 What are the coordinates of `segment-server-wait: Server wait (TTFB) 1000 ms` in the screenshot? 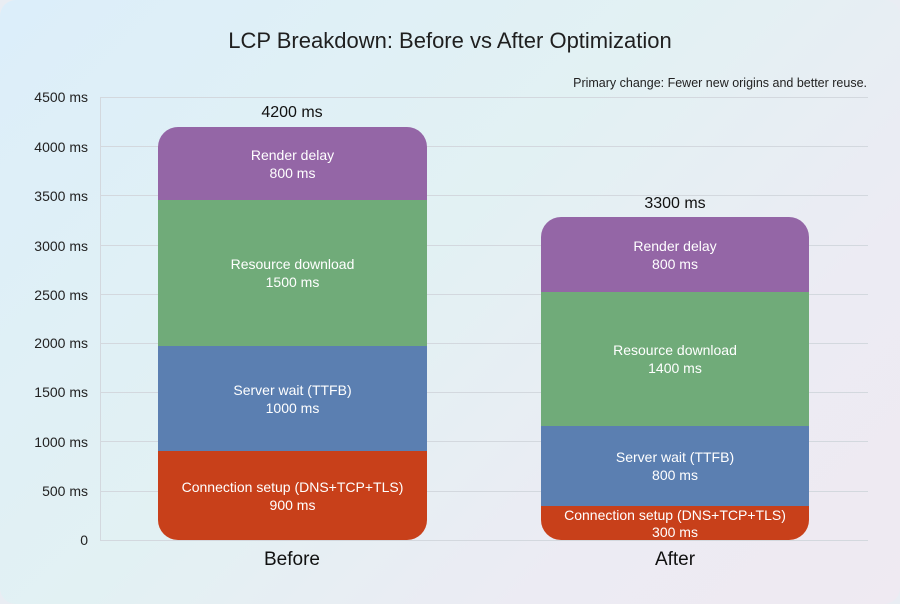 It's located at (292, 398).